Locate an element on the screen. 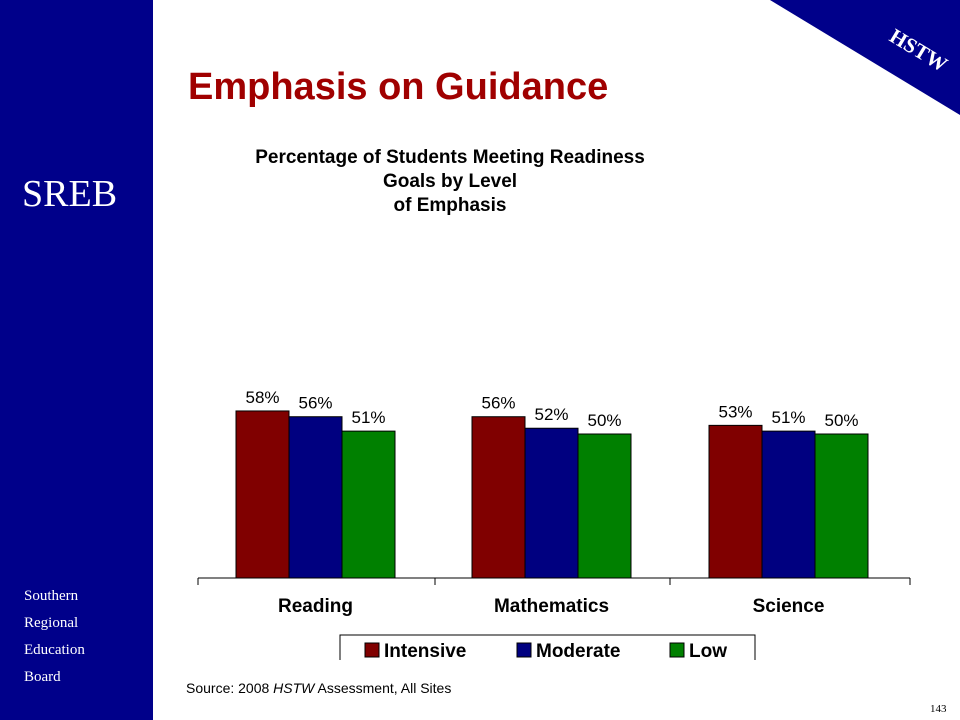  source-note: Source: 2008 HSTW Assessment, All Sites is located at coordinates (318, 688).